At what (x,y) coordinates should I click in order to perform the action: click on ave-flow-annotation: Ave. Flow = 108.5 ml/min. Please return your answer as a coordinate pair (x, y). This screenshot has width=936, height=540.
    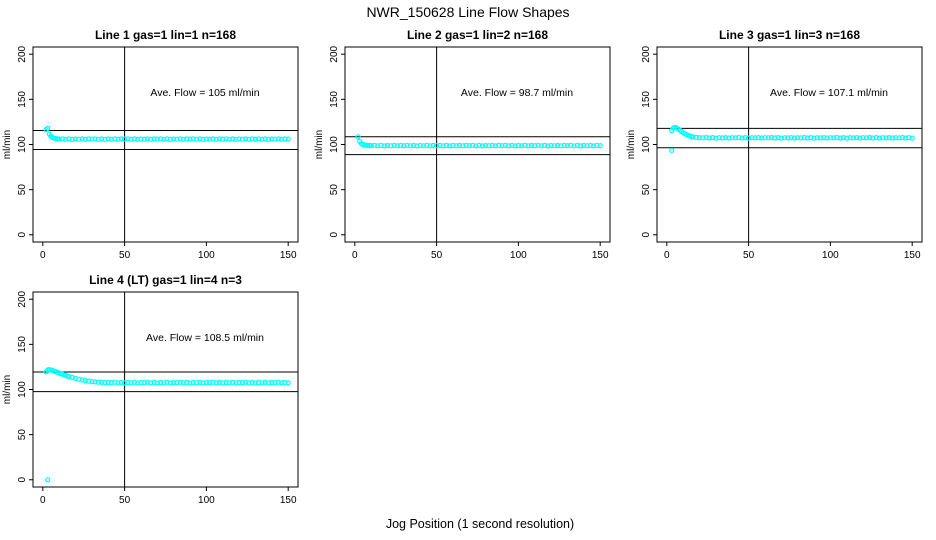
    Looking at the image, I should click on (205, 338).